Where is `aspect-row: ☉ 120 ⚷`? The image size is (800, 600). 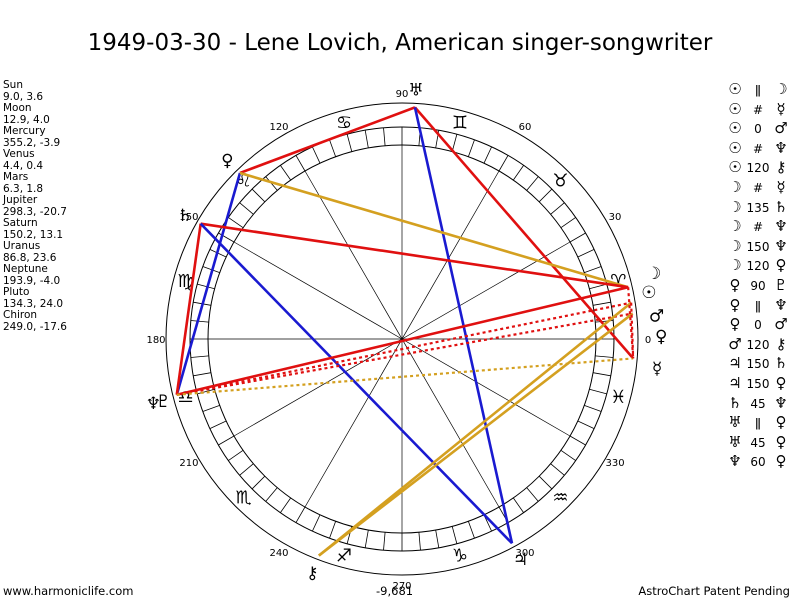 aspect-row: ☉ 120 ⚷ is located at coordinates (758, 168).